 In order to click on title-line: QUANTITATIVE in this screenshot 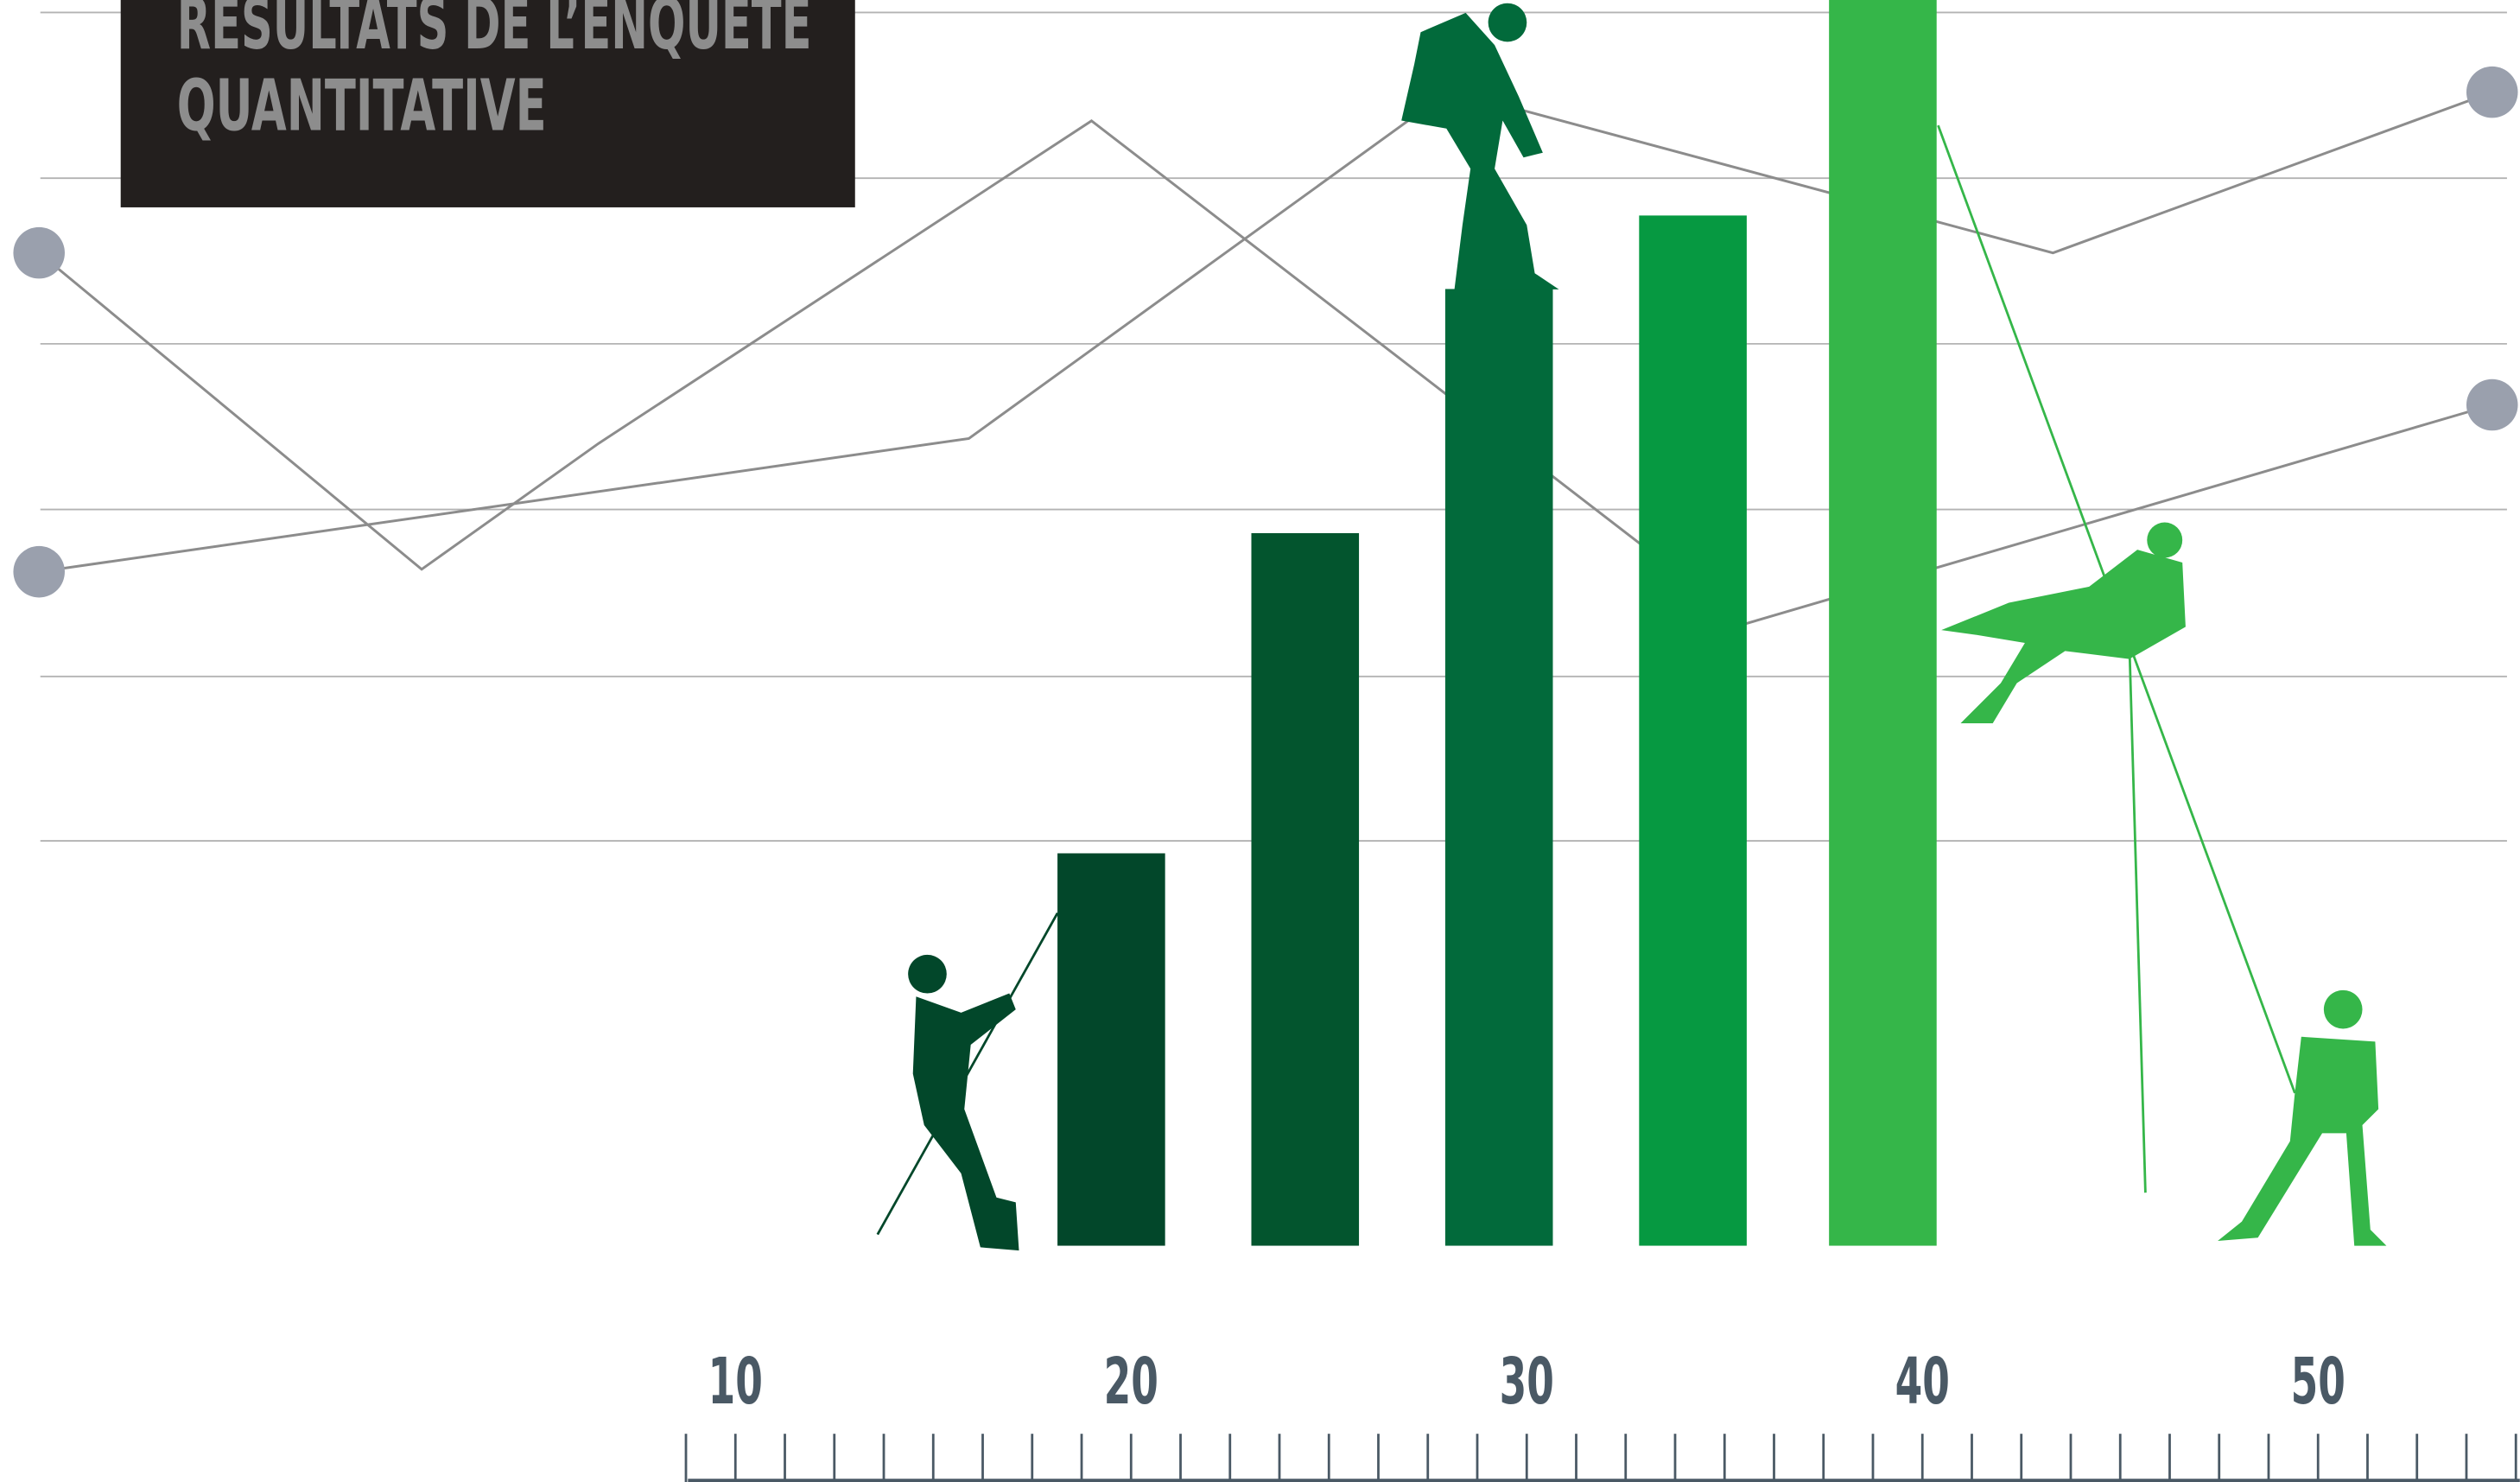, I will do `click(362, 107)`.